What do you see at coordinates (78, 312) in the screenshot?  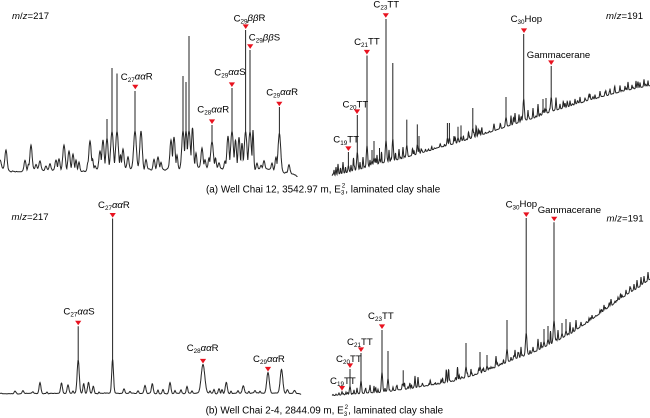 I see `svg-text: C27ααS` at bounding box center [78, 312].